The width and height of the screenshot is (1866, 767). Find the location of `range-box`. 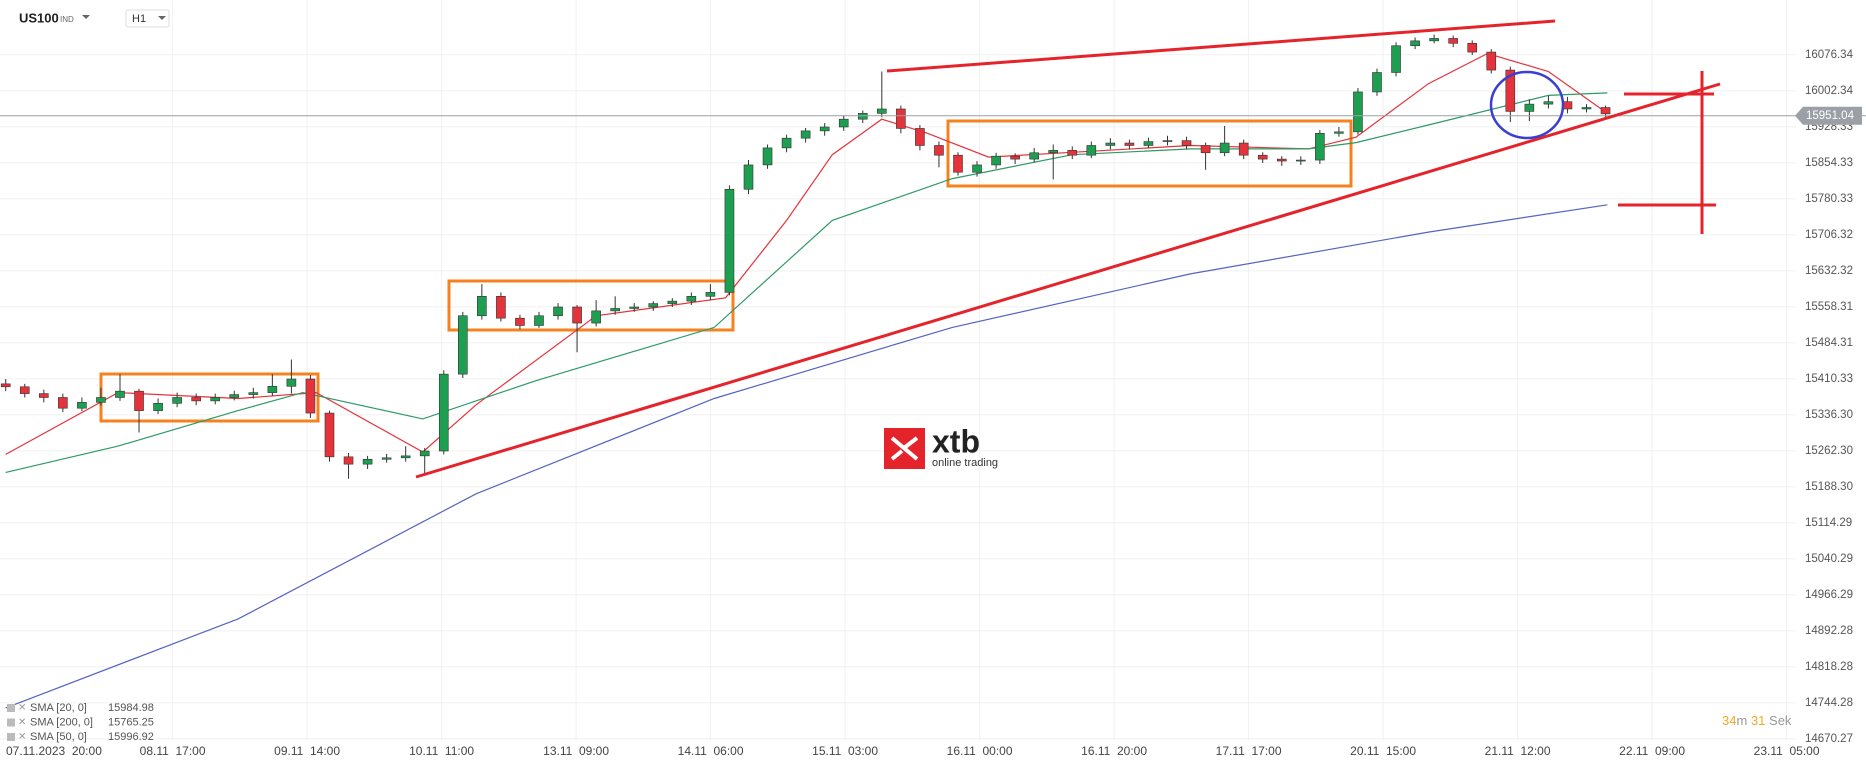

range-box is located at coordinates (1149, 153).